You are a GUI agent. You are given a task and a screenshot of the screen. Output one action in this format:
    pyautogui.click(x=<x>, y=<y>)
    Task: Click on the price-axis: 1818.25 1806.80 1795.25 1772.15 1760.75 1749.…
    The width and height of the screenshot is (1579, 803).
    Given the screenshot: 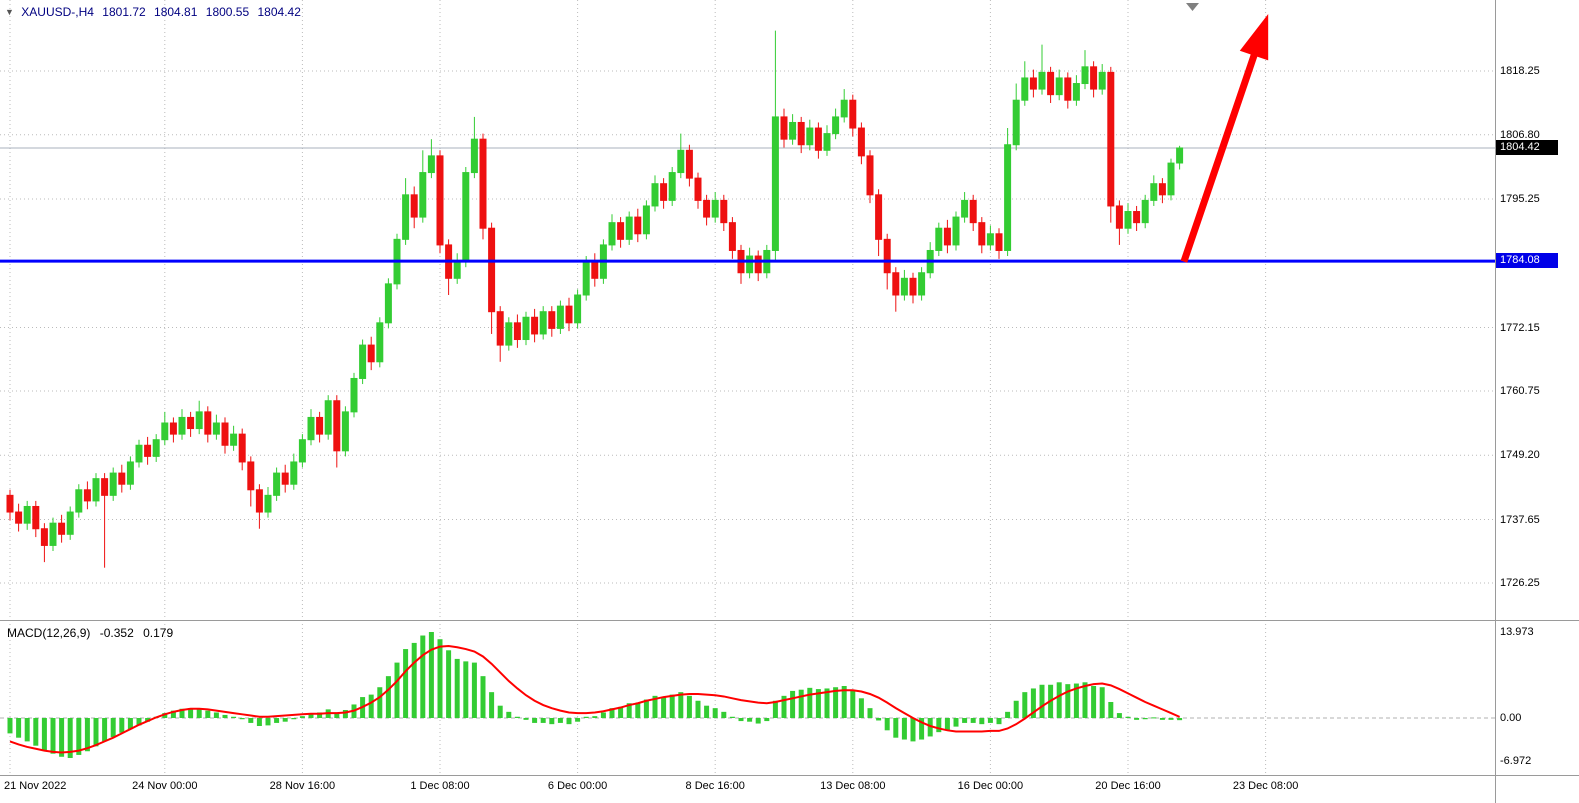 What is the action you would take?
    pyautogui.click(x=1538, y=401)
    